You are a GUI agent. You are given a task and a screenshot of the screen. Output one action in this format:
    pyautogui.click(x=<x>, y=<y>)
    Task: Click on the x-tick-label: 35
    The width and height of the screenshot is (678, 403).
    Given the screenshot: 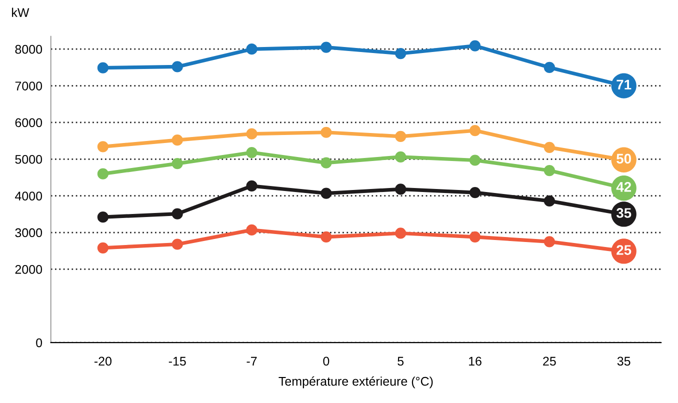 What is the action you would take?
    pyautogui.click(x=623, y=361)
    